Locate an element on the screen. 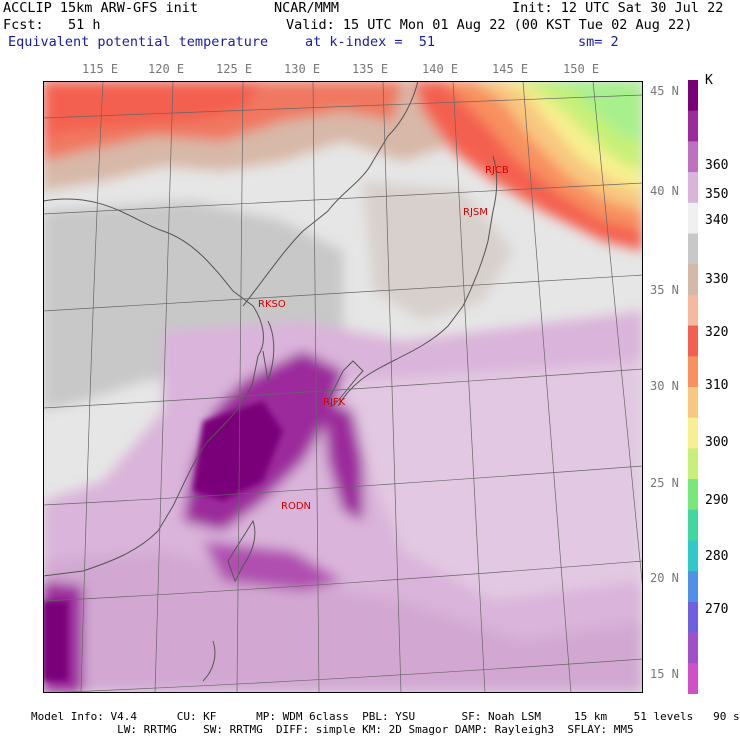  station-rjcb: RJCB is located at coordinates (497, 170).